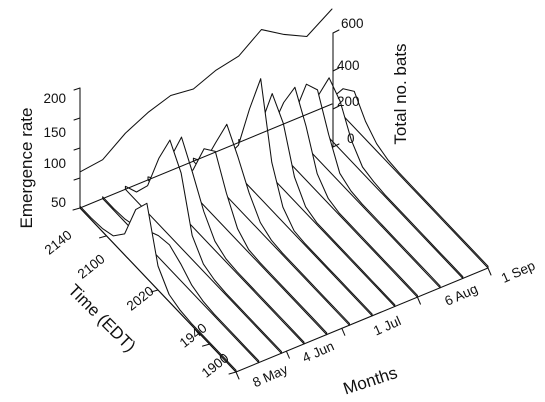 This screenshot has width=545, height=402. What do you see at coordinates (400, 93) in the screenshot?
I see `axis-title-total: Total no. bats` at bounding box center [400, 93].